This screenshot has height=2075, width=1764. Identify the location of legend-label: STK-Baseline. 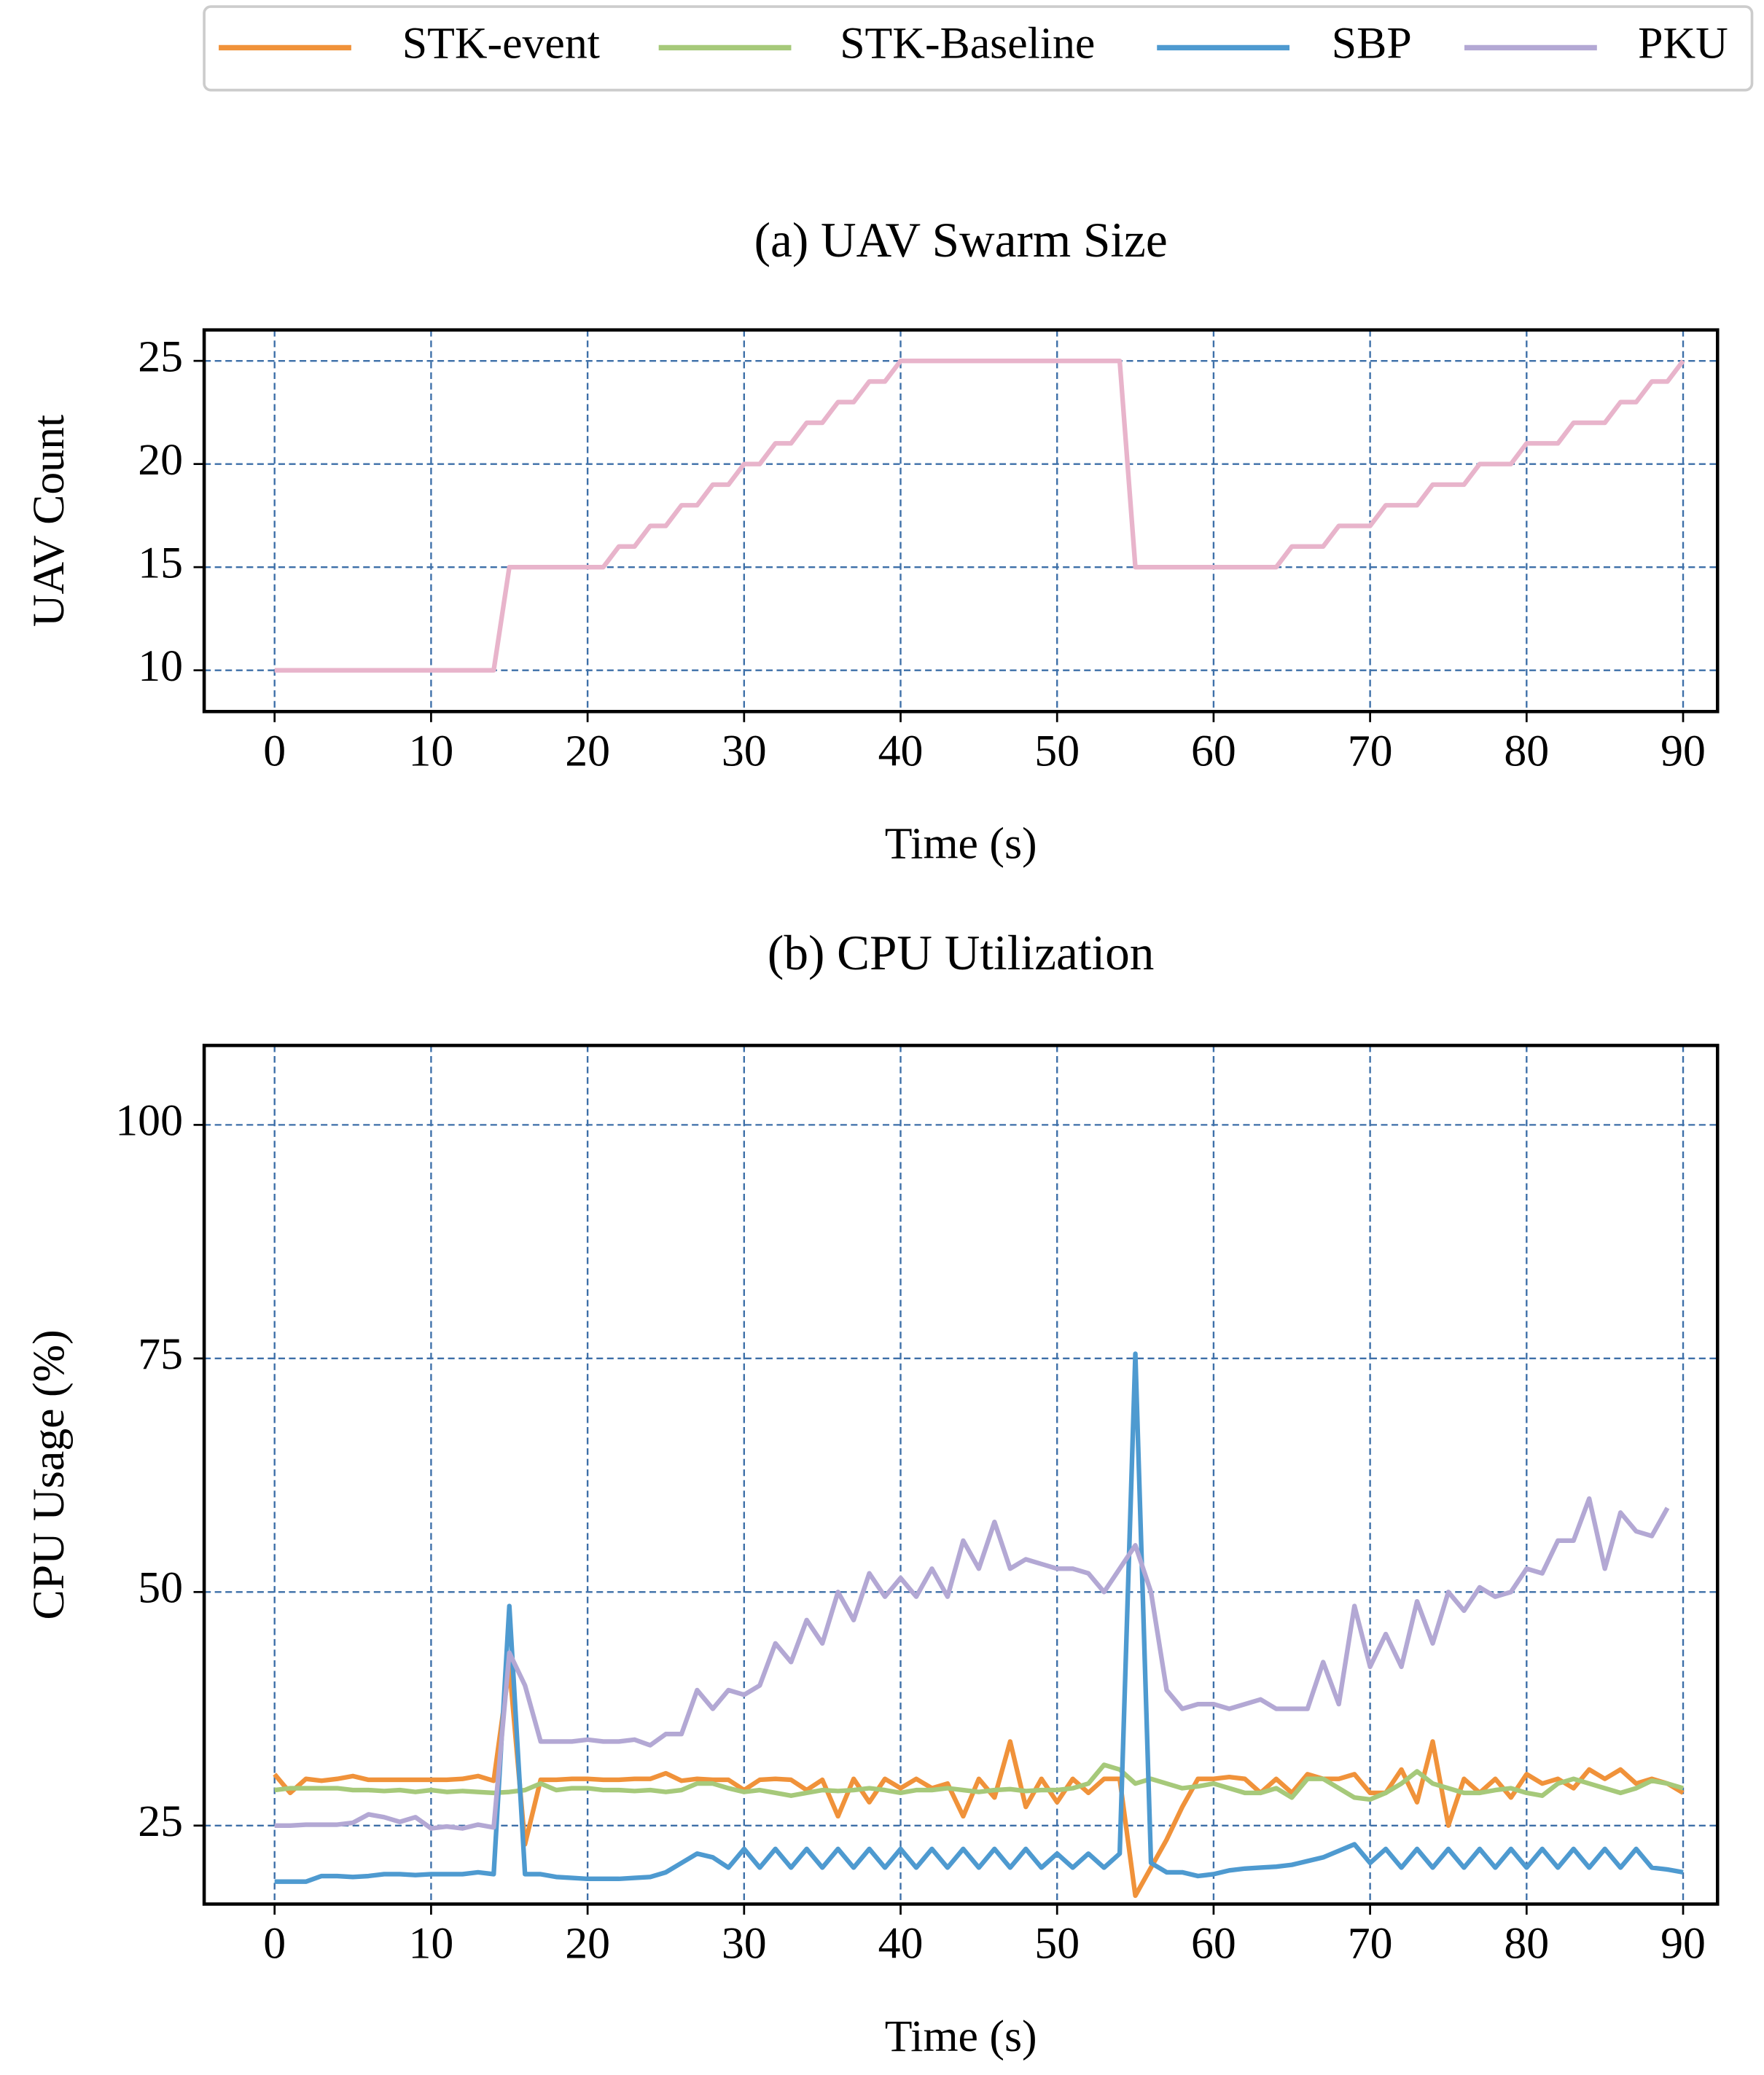
(967, 44).